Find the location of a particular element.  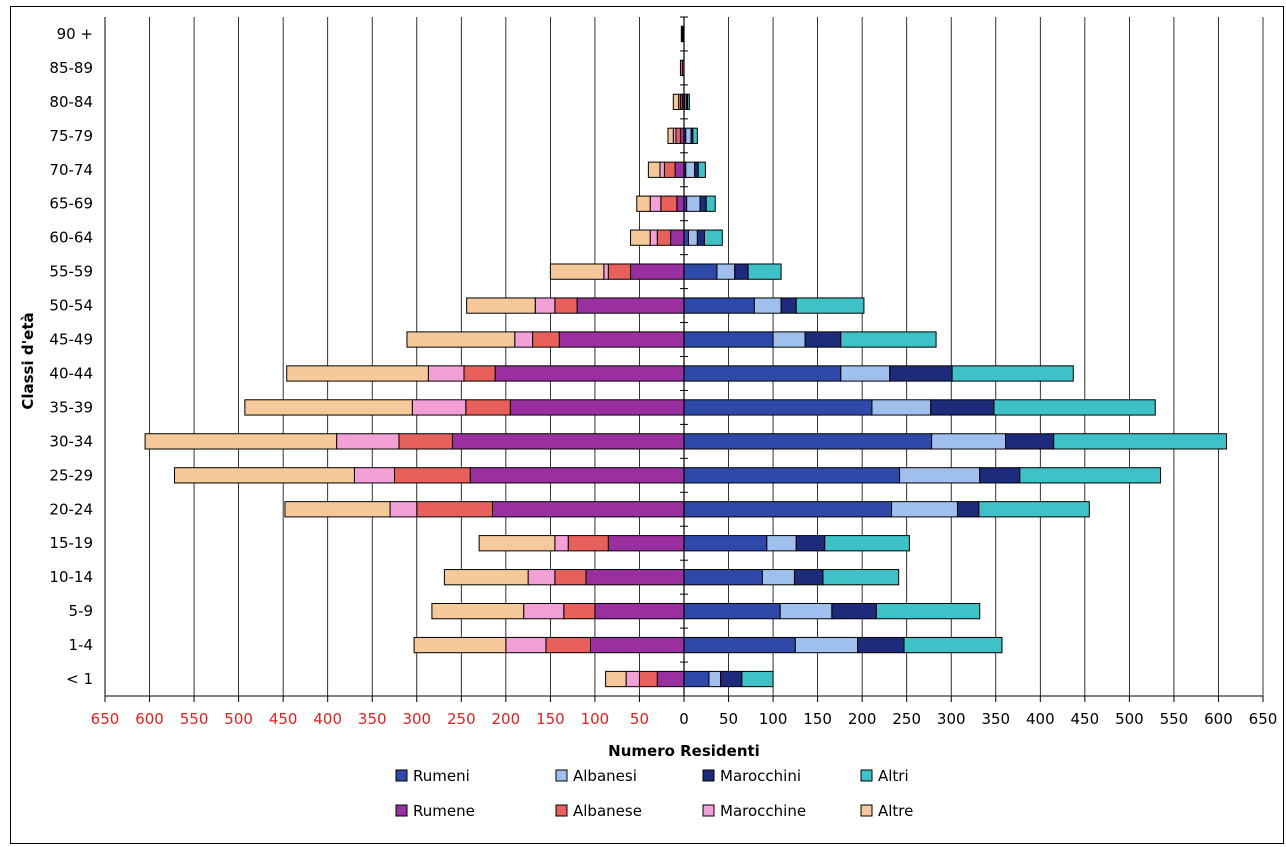

y-axis-title: Classi d'età is located at coordinates (28, 360).